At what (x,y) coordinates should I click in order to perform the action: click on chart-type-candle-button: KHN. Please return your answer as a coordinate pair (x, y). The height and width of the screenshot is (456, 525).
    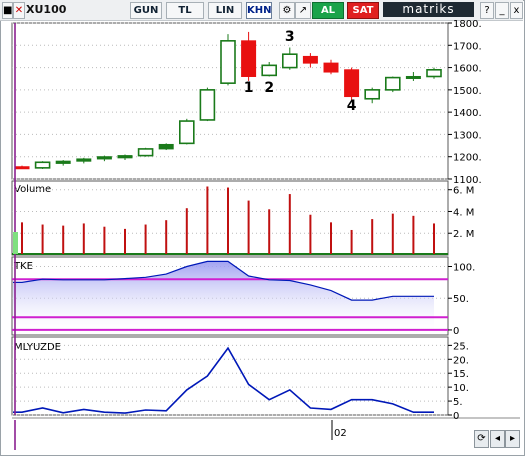
    Looking at the image, I should click on (259, 10).